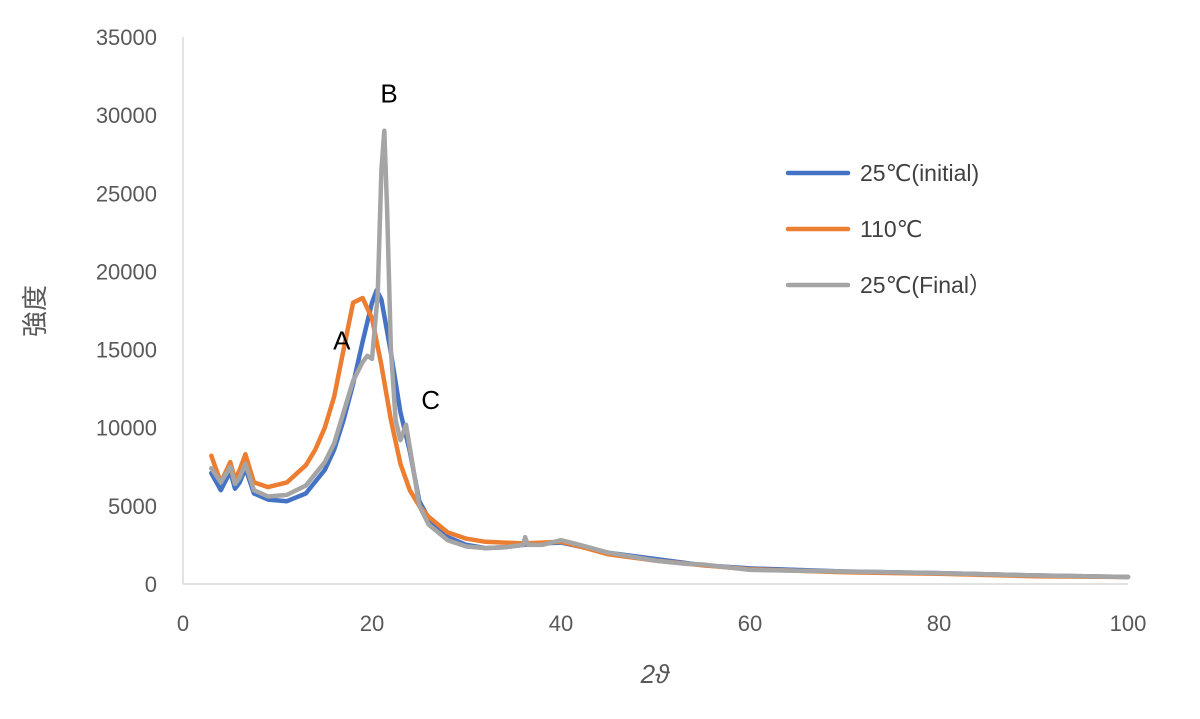  I want to click on y-tick-label: 20000, so click(126, 271).